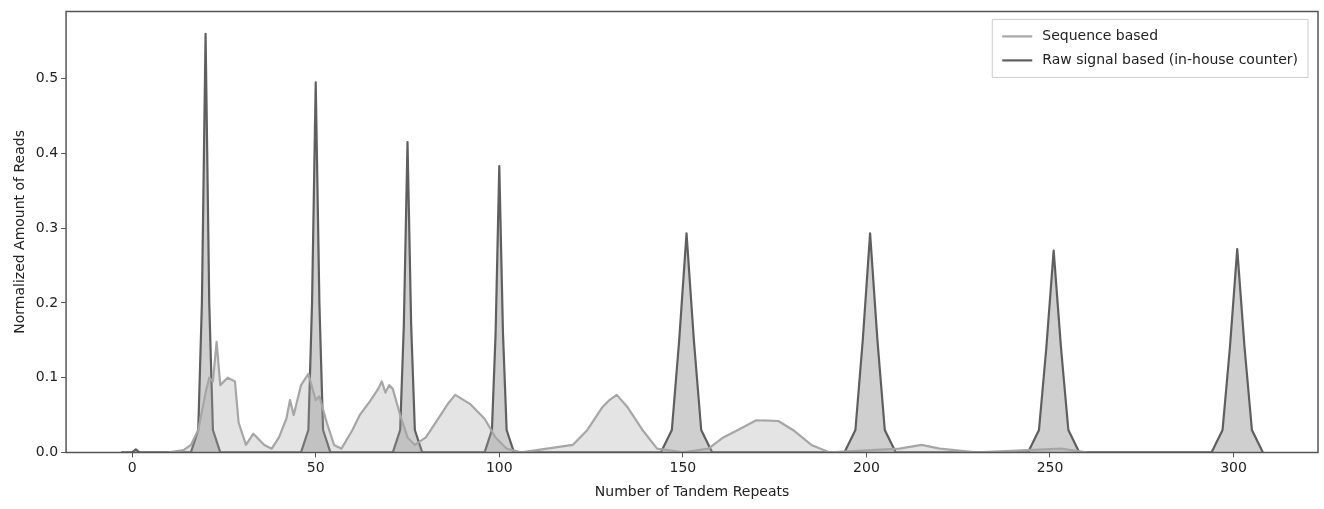 The image size is (1324, 509). I want to click on legend-label: Raw signal based (in-house counter), so click(1170, 59).